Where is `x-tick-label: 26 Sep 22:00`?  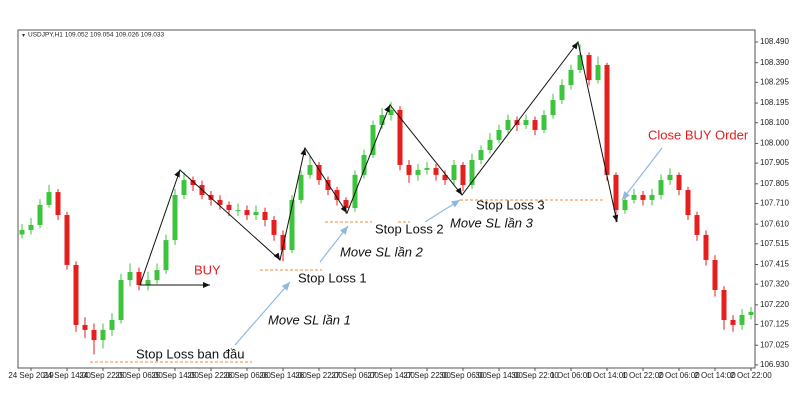 x-tick-label: 26 Sep 22:00 is located at coordinates (319, 375).